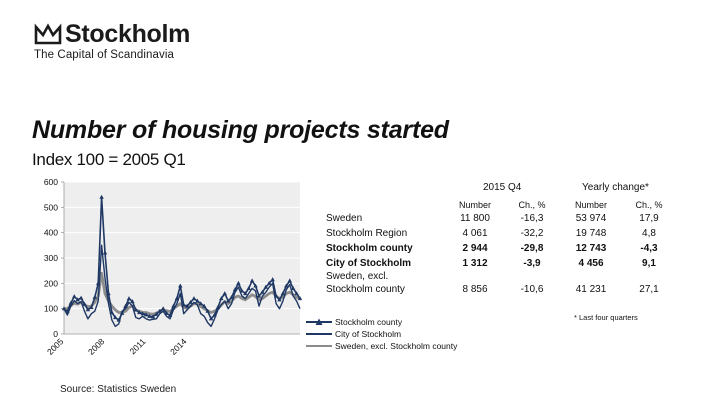 Image resolution: width=720 pixels, height=405 pixels. What do you see at coordinates (475, 289) in the screenshot?
I see `table-cell: 8 856` at bounding box center [475, 289].